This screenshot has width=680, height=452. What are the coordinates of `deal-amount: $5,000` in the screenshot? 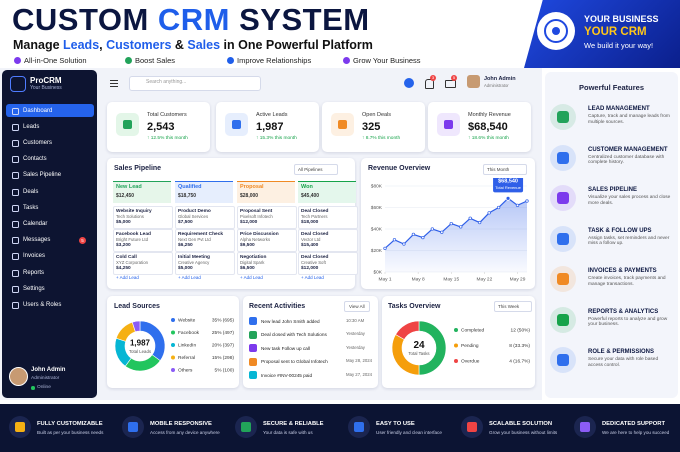 It's located at (123, 222).